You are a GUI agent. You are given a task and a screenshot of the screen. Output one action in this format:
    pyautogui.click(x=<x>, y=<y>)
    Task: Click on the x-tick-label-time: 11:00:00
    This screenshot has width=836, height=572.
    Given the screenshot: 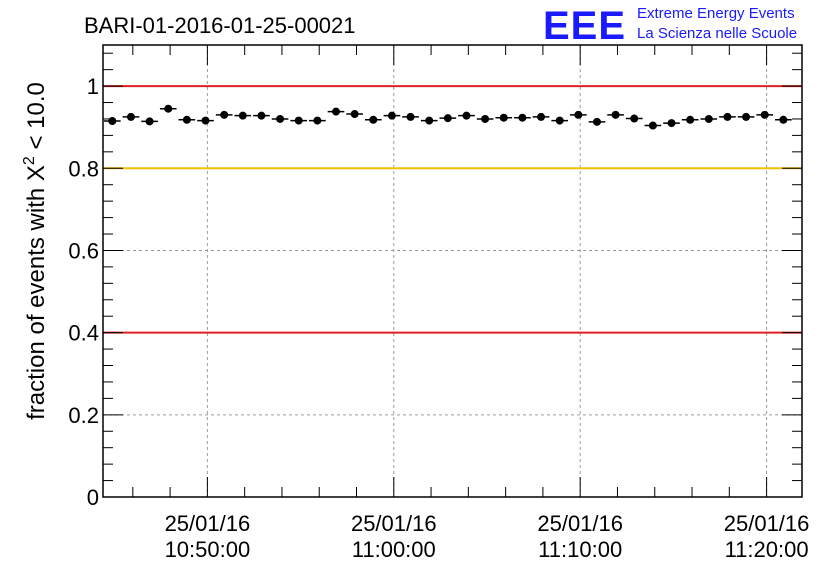 What is the action you would take?
    pyautogui.click(x=394, y=549)
    